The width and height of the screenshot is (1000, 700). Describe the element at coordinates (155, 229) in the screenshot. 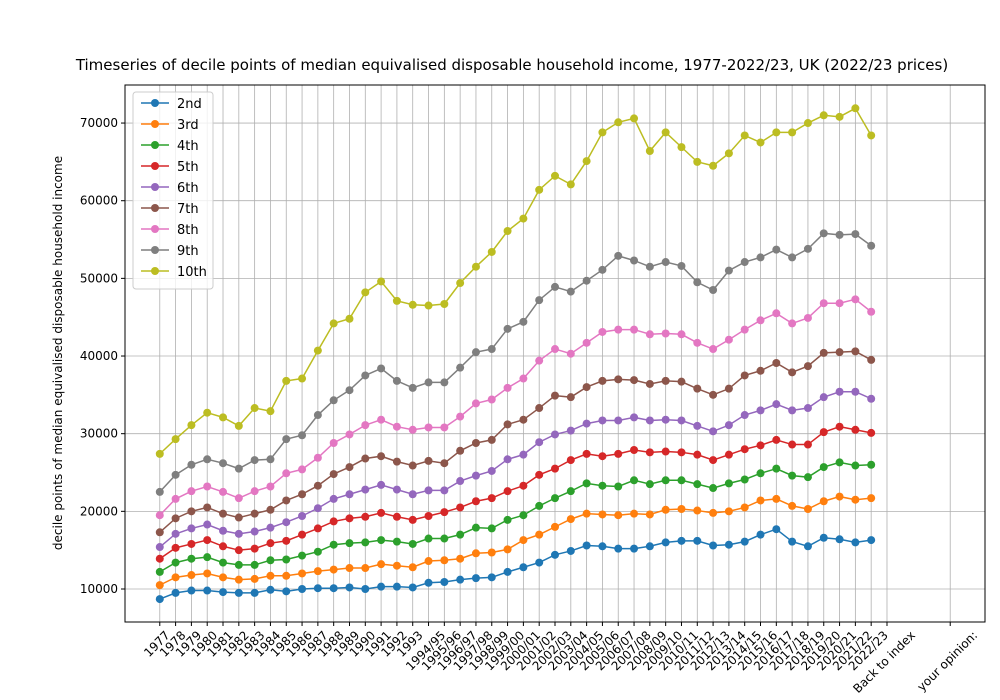

I see `legend-marker` at that location.